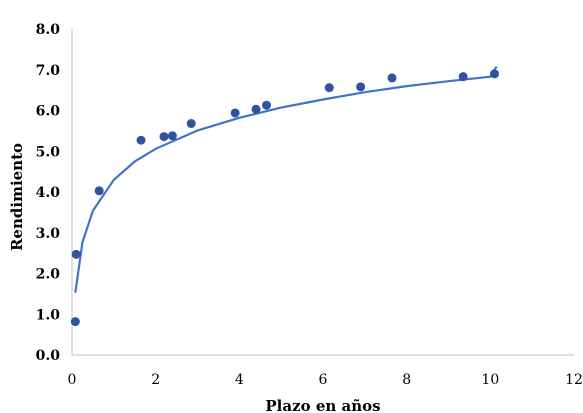 The height and width of the screenshot is (413, 583). What do you see at coordinates (72, 380) in the screenshot?
I see `x-tick-label: 0` at bounding box center [72, 380].